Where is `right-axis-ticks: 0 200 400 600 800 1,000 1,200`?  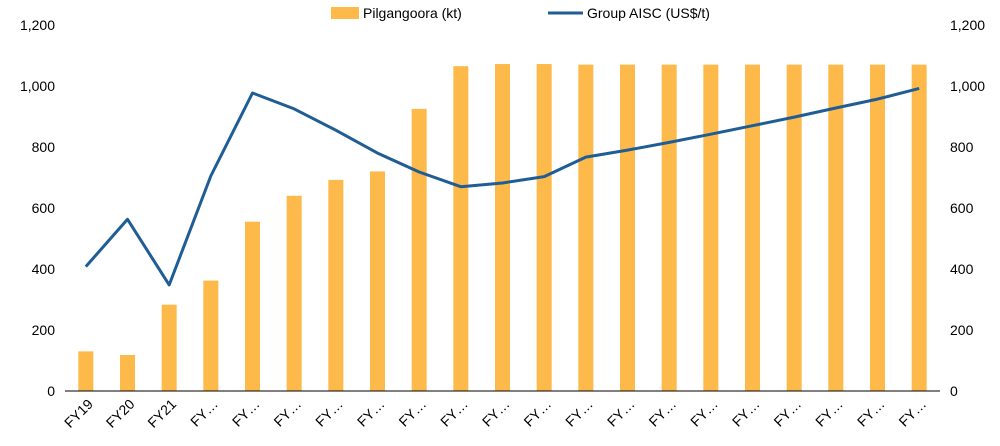 right-axis-ticks: 0 200 400 600 800 1,000 1,200 is located at coordinates (967, 208).